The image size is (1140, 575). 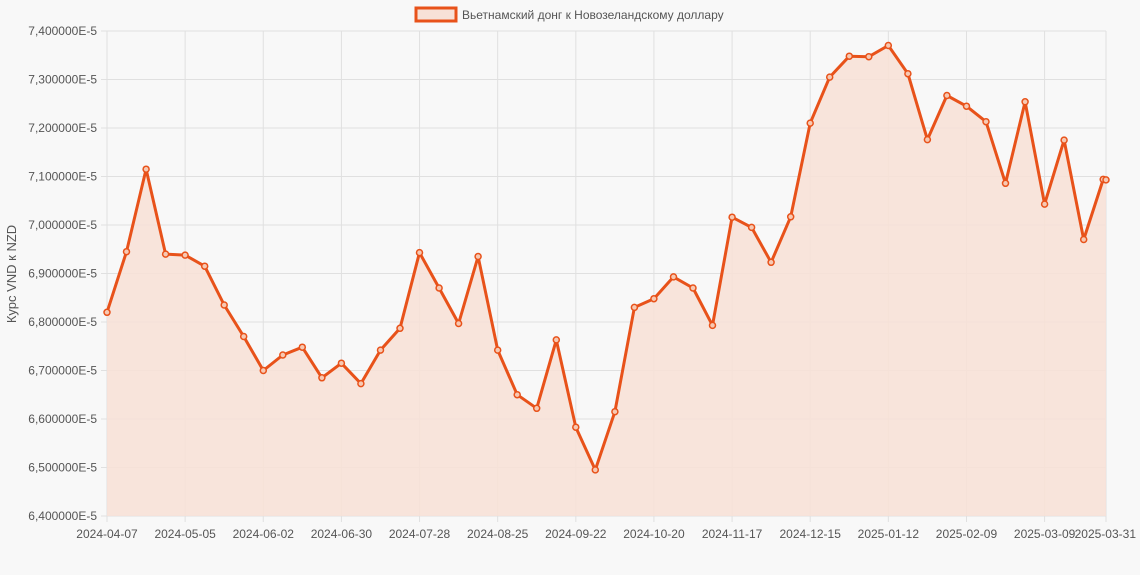 What do you see at coordinates (107, 534) in the screenshot?
I see `x-tick-label: 2024-04-07` at bounding box center [107, 534].